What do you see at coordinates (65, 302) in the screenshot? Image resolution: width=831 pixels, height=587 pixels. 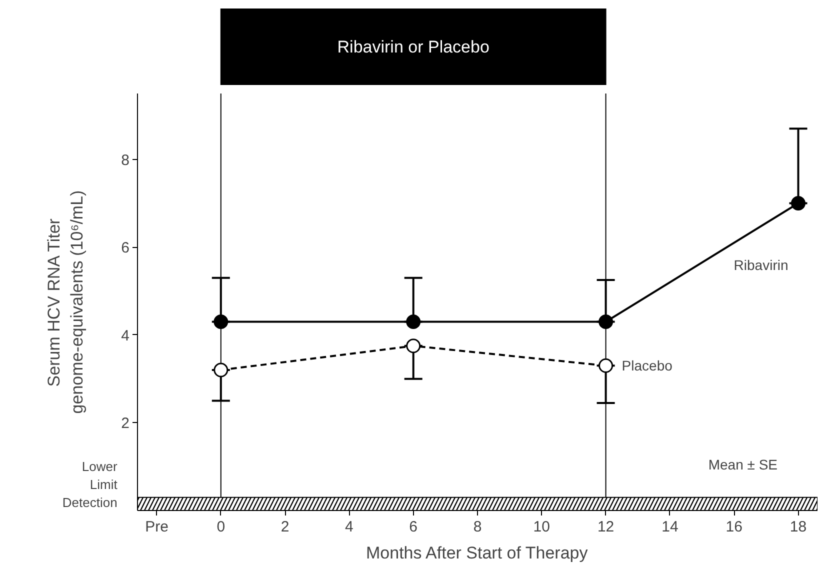 I see `y-axis-title: Serum HCV RNA Titer genome-equivalents (10⁶/mL)` at bounding box center [65, 302].